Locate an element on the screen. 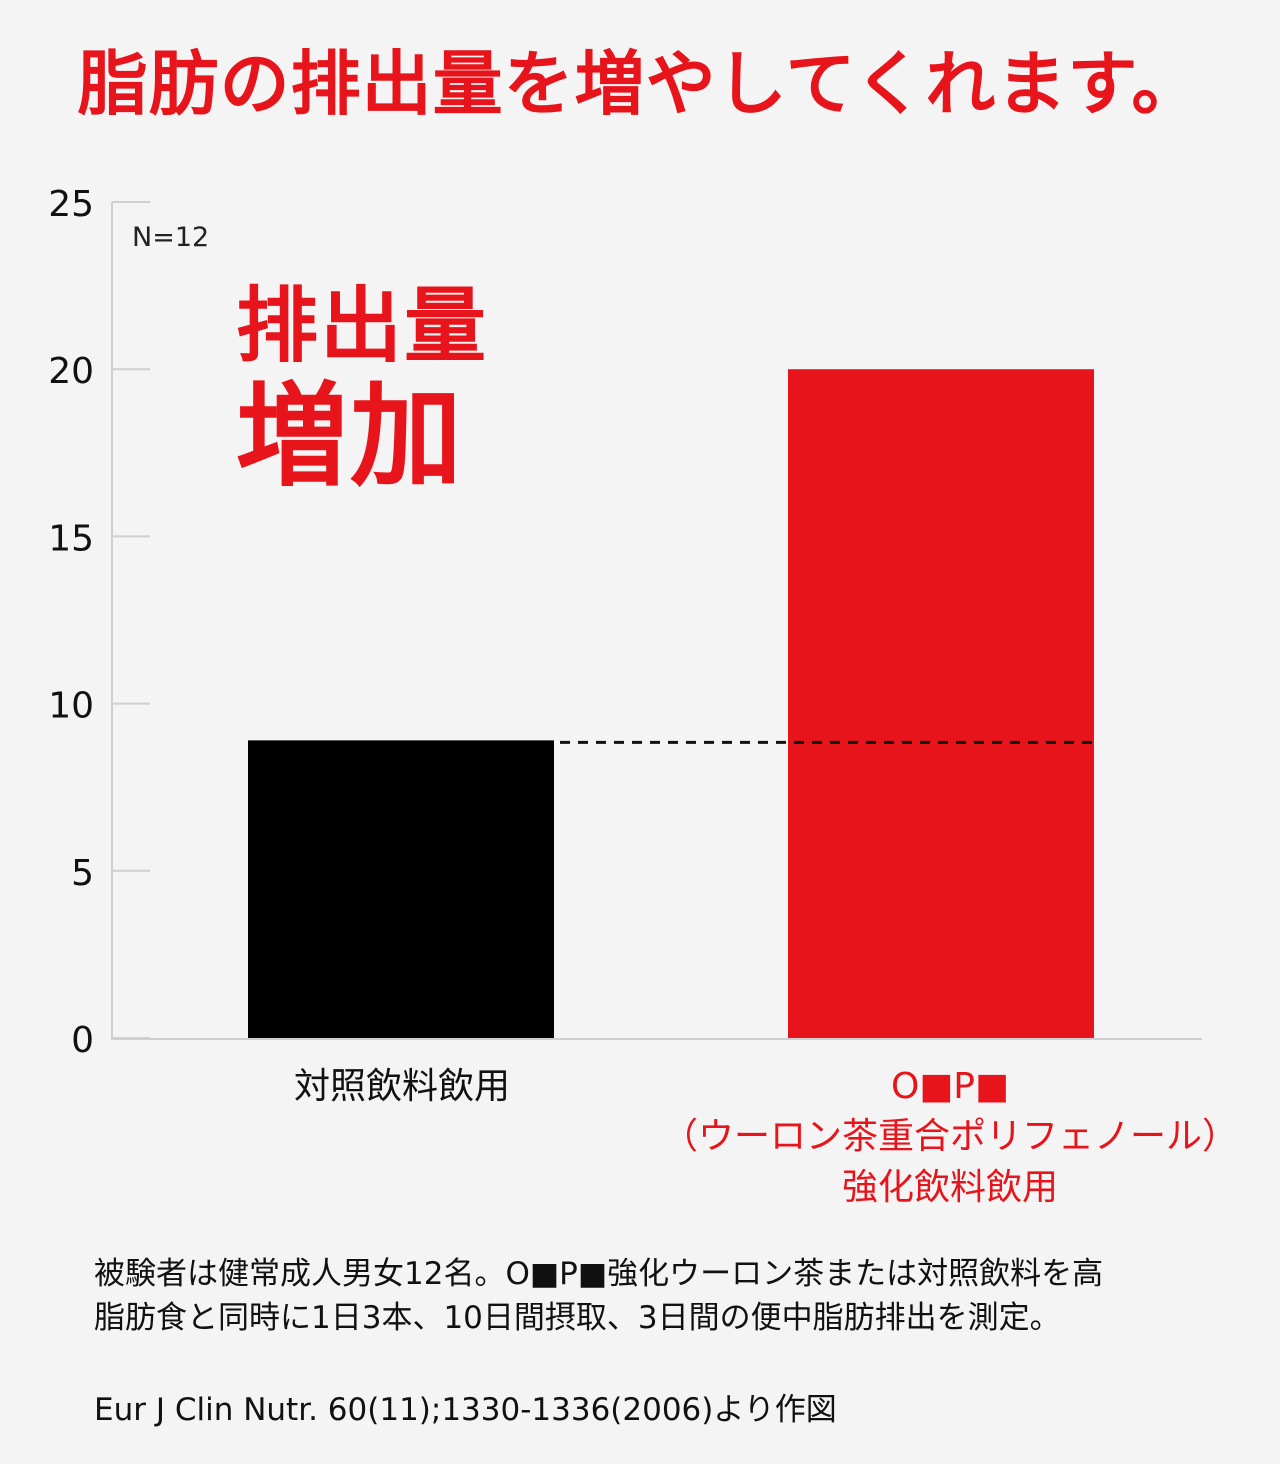  y-tick-label: 10 is located at coordinates (71, 706).